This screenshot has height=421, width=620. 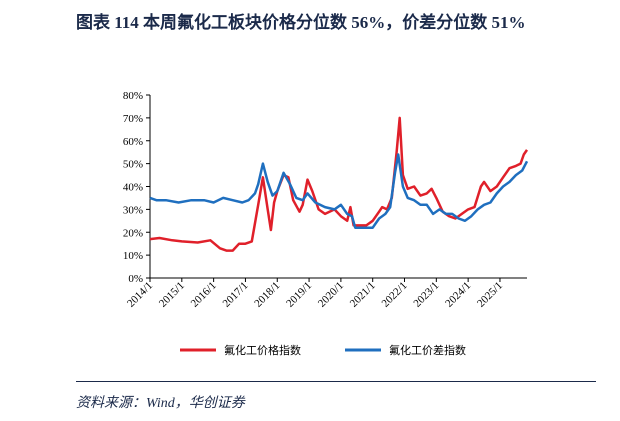 I want to click on rule, so click(x=336, y=381).